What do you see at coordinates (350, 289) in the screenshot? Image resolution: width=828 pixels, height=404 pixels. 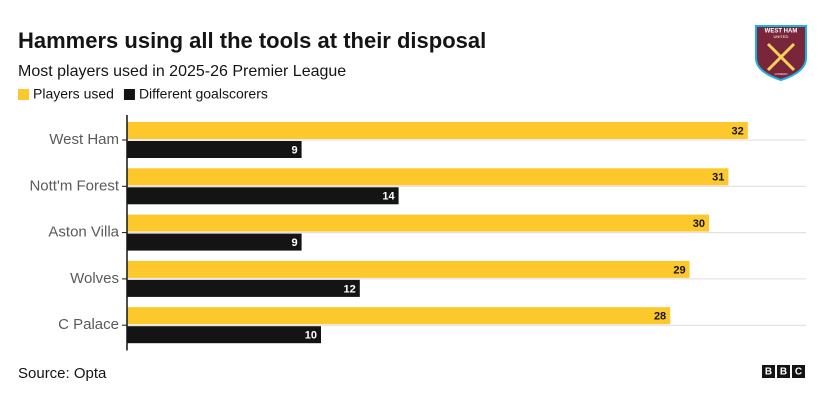 I see `value-label: 12` at bounding box center [350, 289].